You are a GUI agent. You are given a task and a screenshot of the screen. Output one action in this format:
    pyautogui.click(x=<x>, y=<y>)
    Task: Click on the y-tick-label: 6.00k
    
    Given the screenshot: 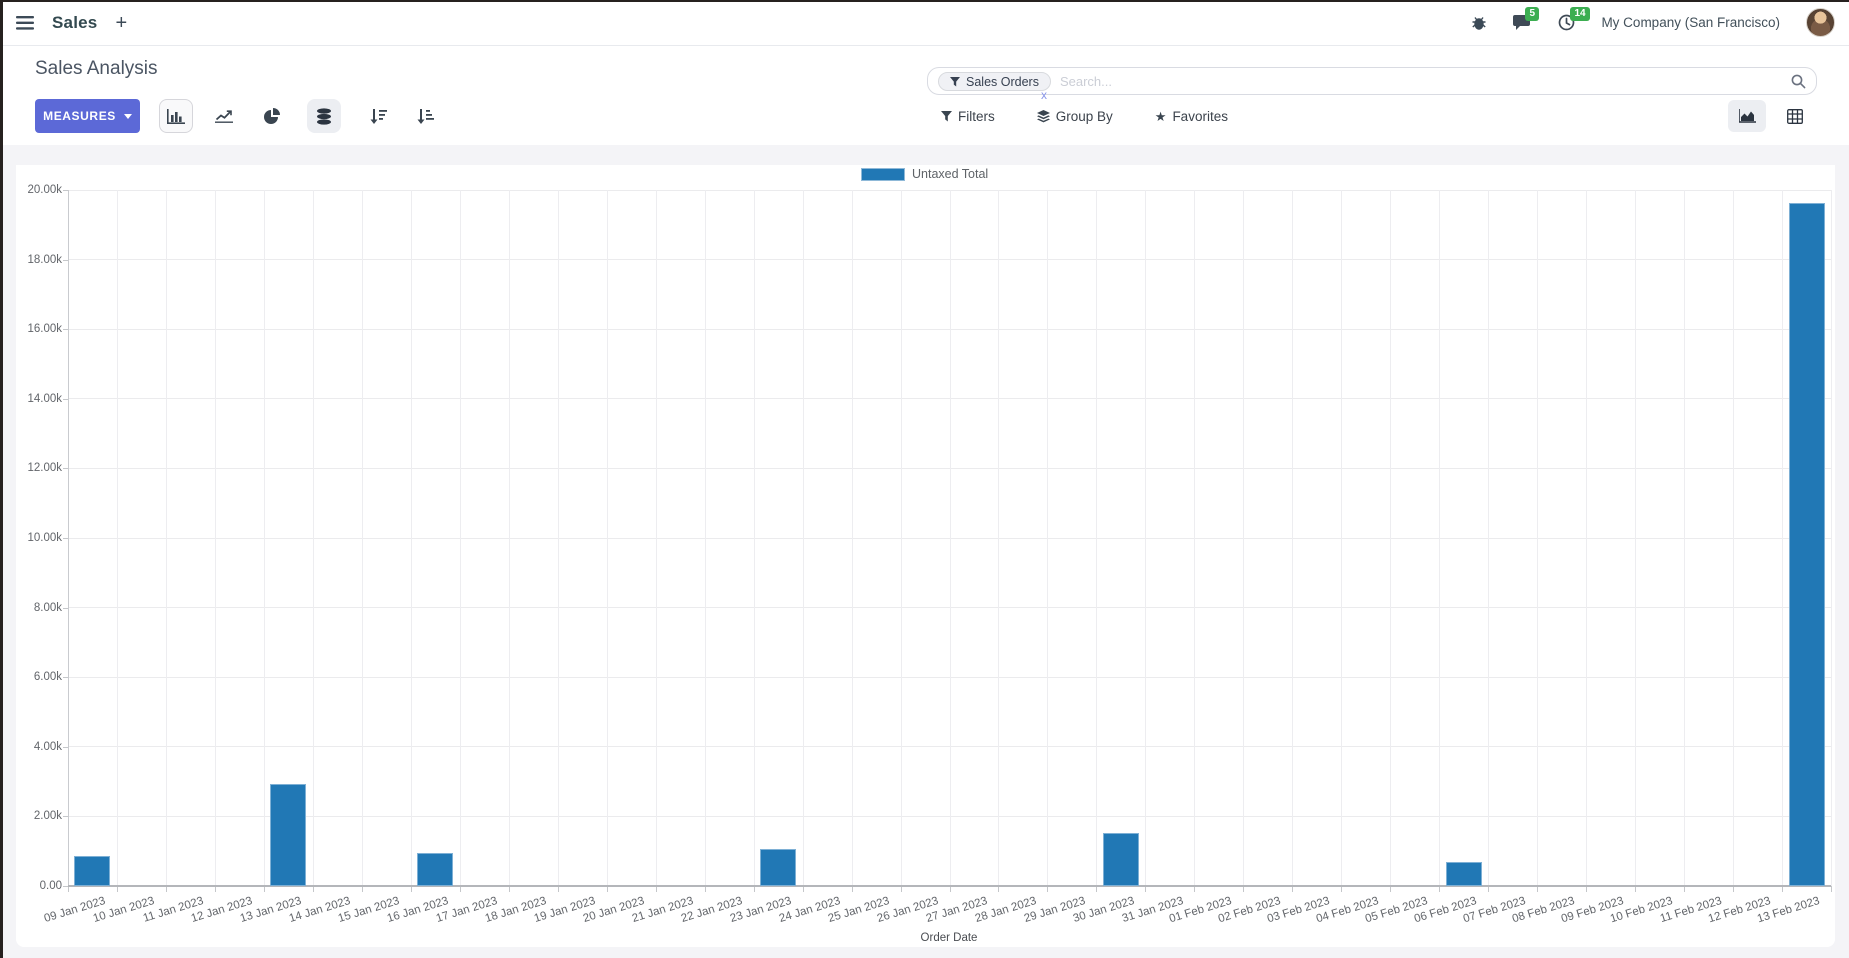 What is the action you would take?
    pyautogui.click(x=47, y=677)
    